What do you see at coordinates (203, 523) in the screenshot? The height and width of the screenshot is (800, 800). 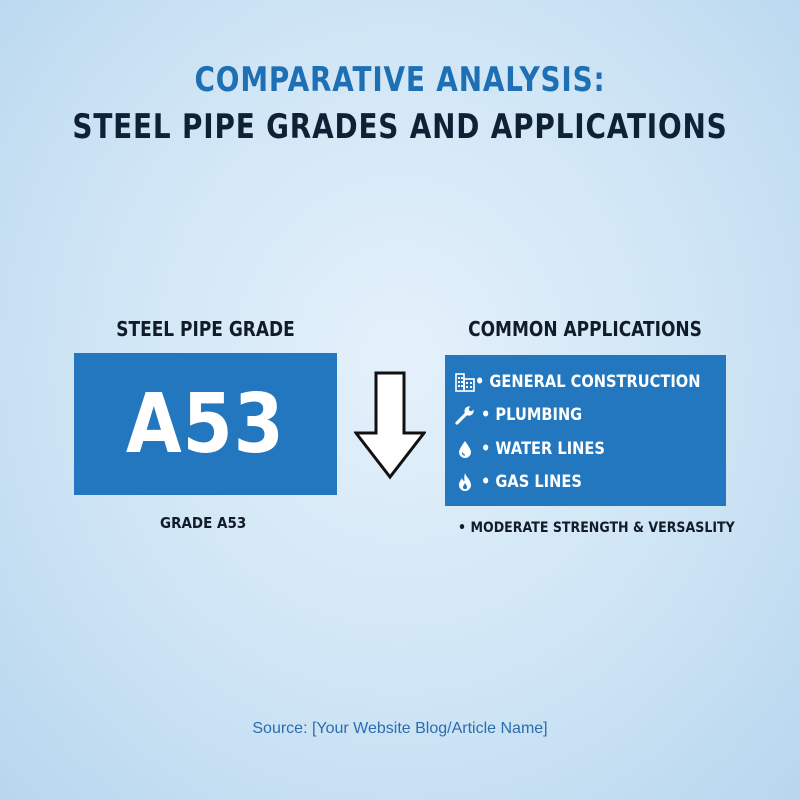 I see `grade-caption: GRADE A53` at bounding box center [203, 523].